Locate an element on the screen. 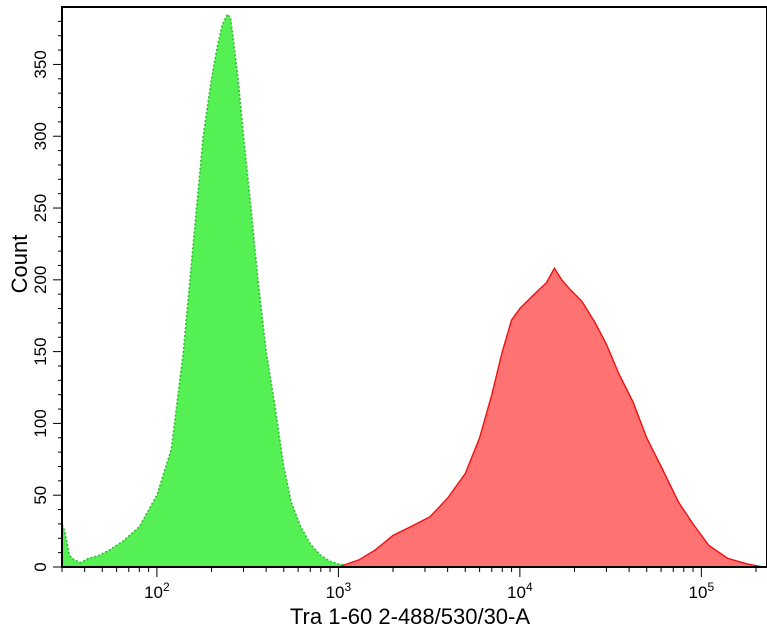 The image size is (767, 635). y-tick-label: 150 is located at coordinates (40, 351).